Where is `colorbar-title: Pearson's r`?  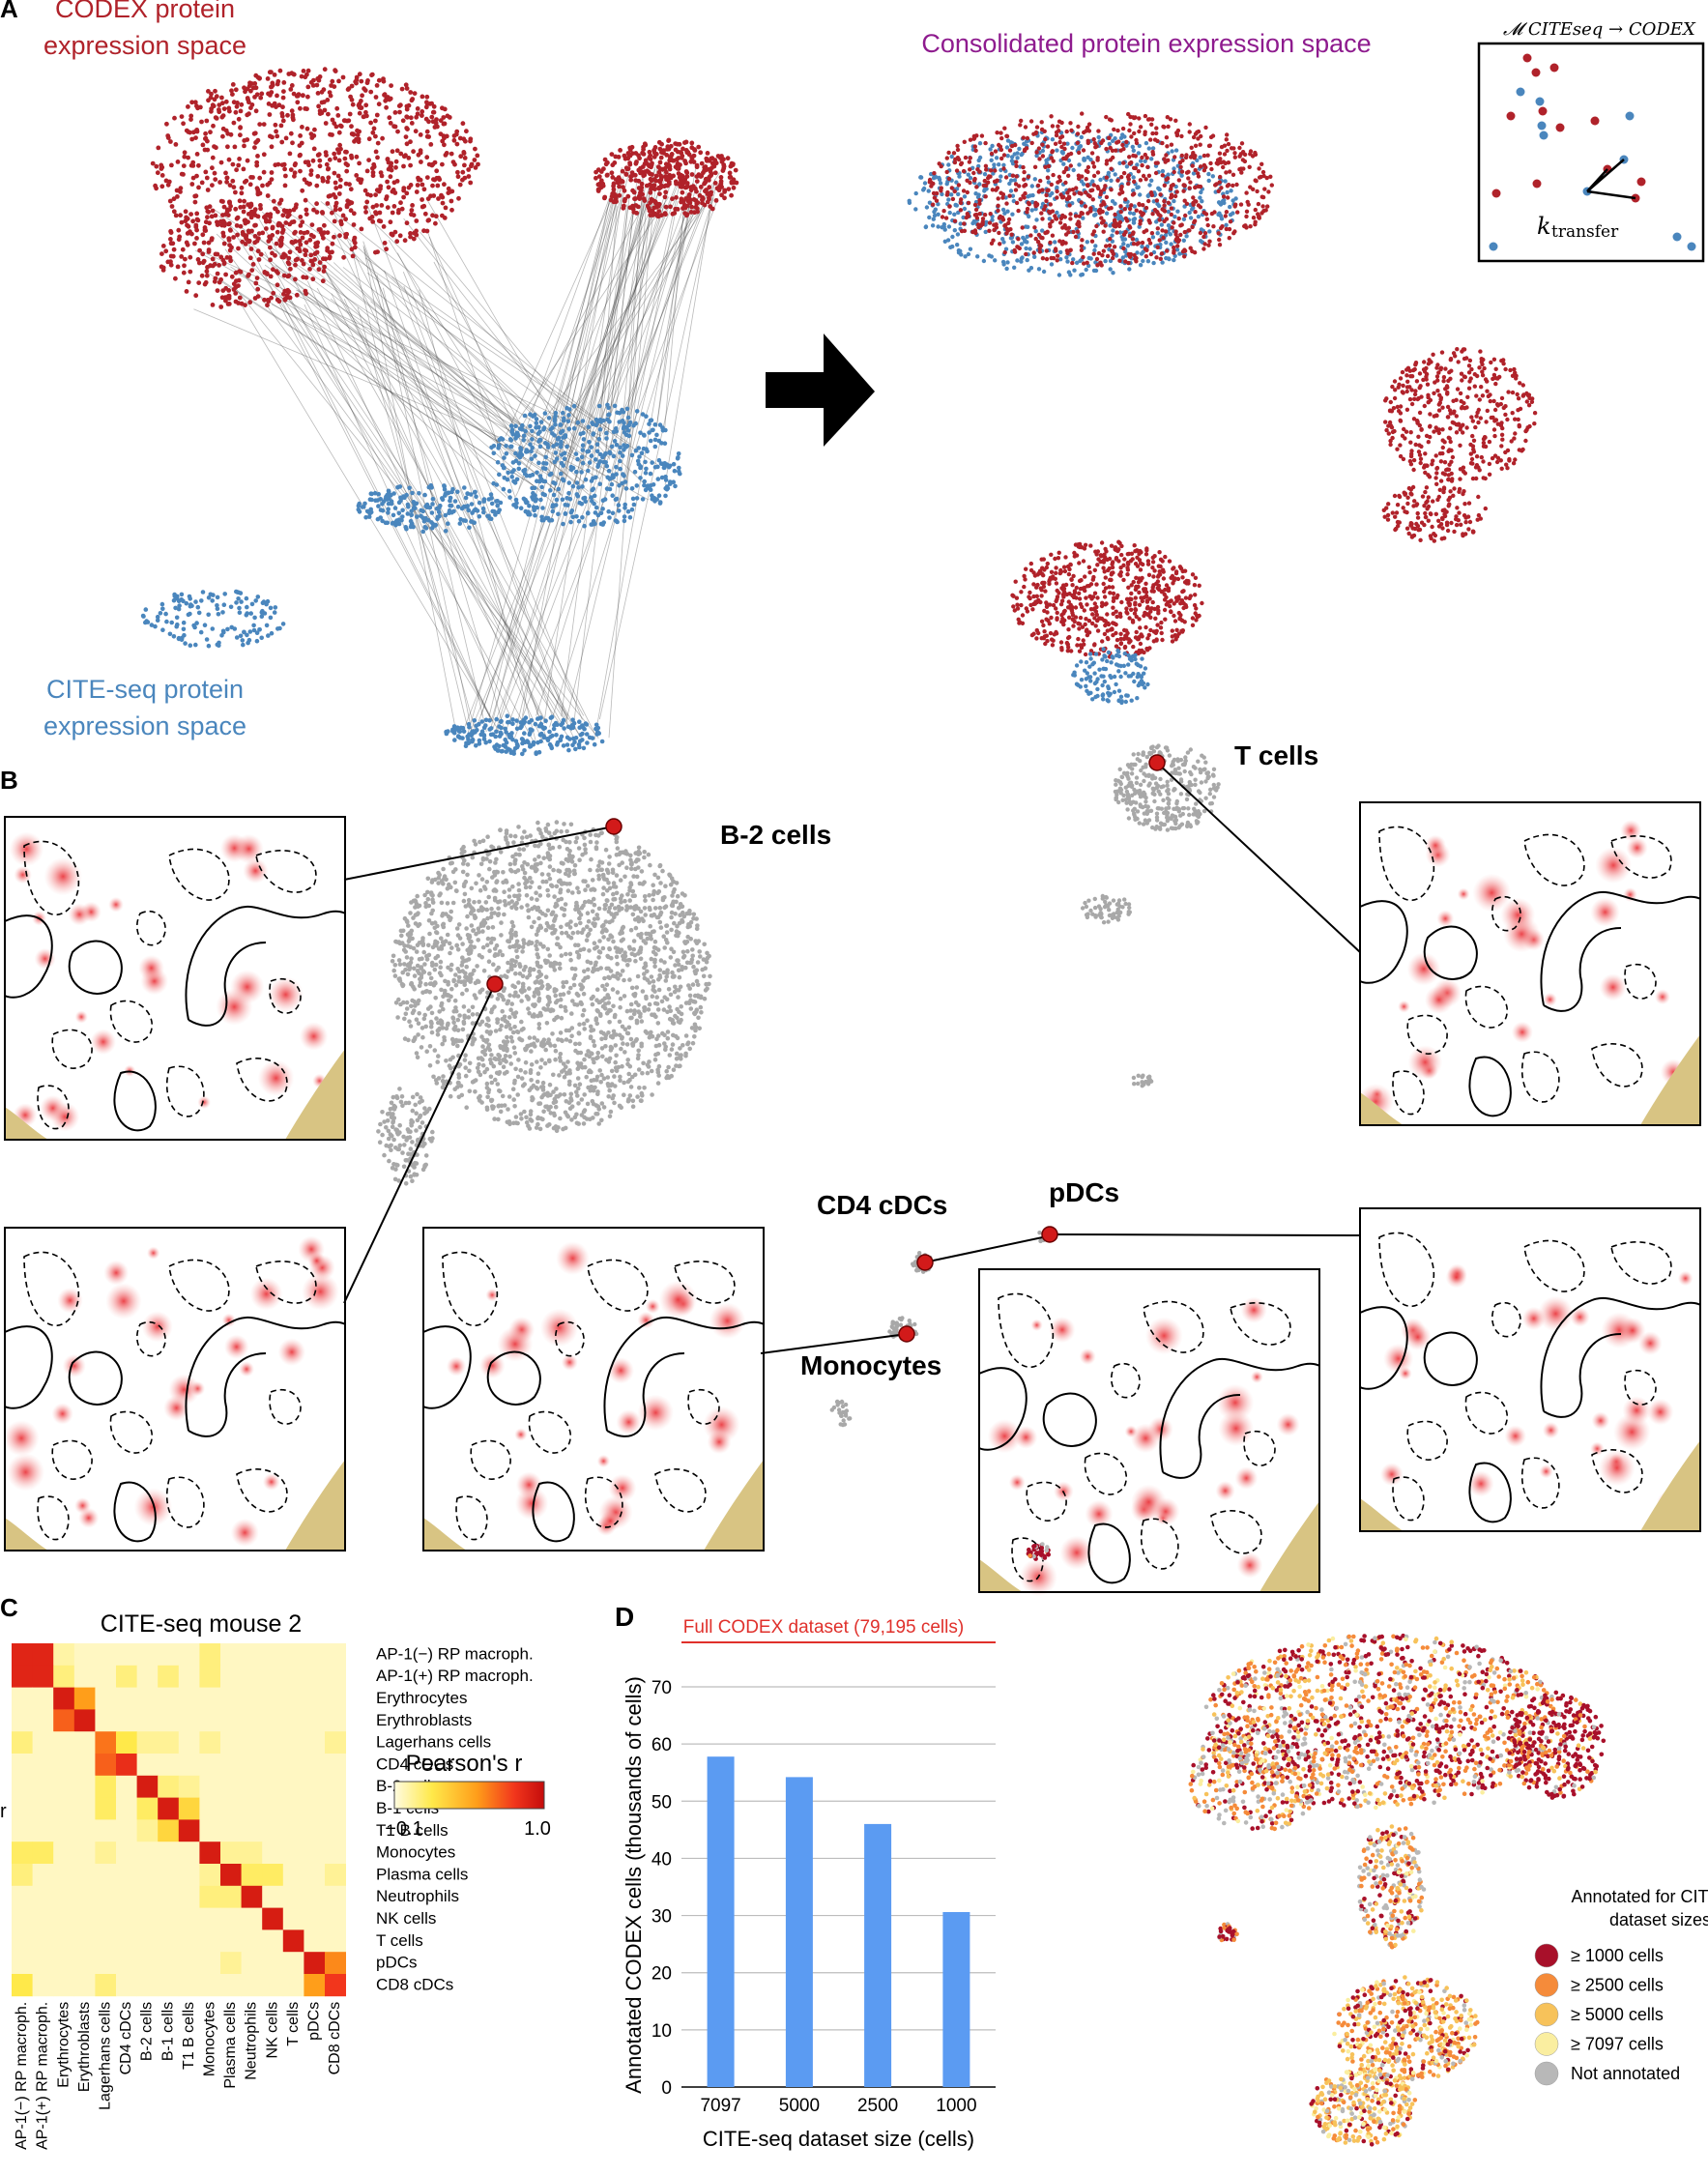 colorbar-title: Pearson's r is located at coordinates (464, 1764).